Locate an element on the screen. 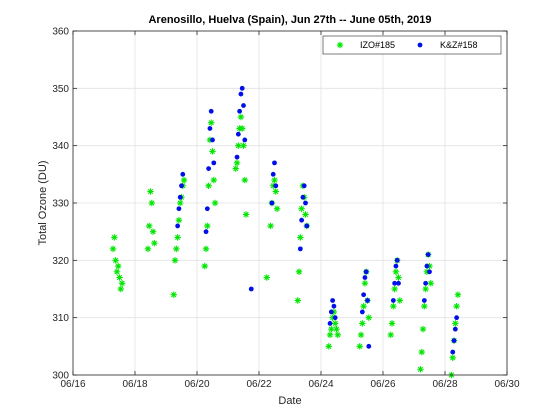  y-tick-label: 310 is located at coordinates (60, 318).